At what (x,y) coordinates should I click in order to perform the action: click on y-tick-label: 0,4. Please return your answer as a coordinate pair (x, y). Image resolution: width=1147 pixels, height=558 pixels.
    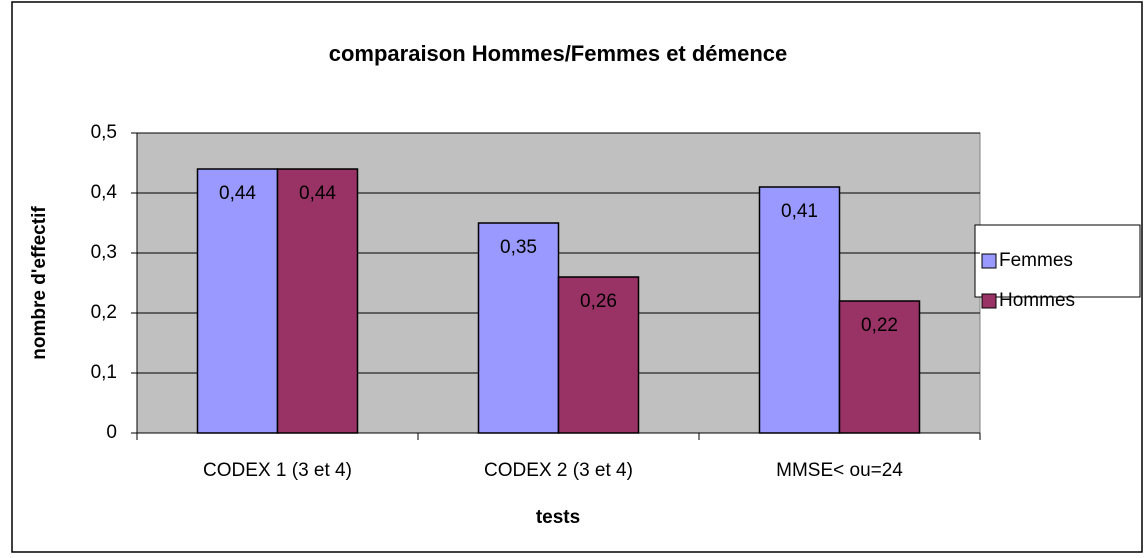
    Looking at the image, I should click on (104, 192).